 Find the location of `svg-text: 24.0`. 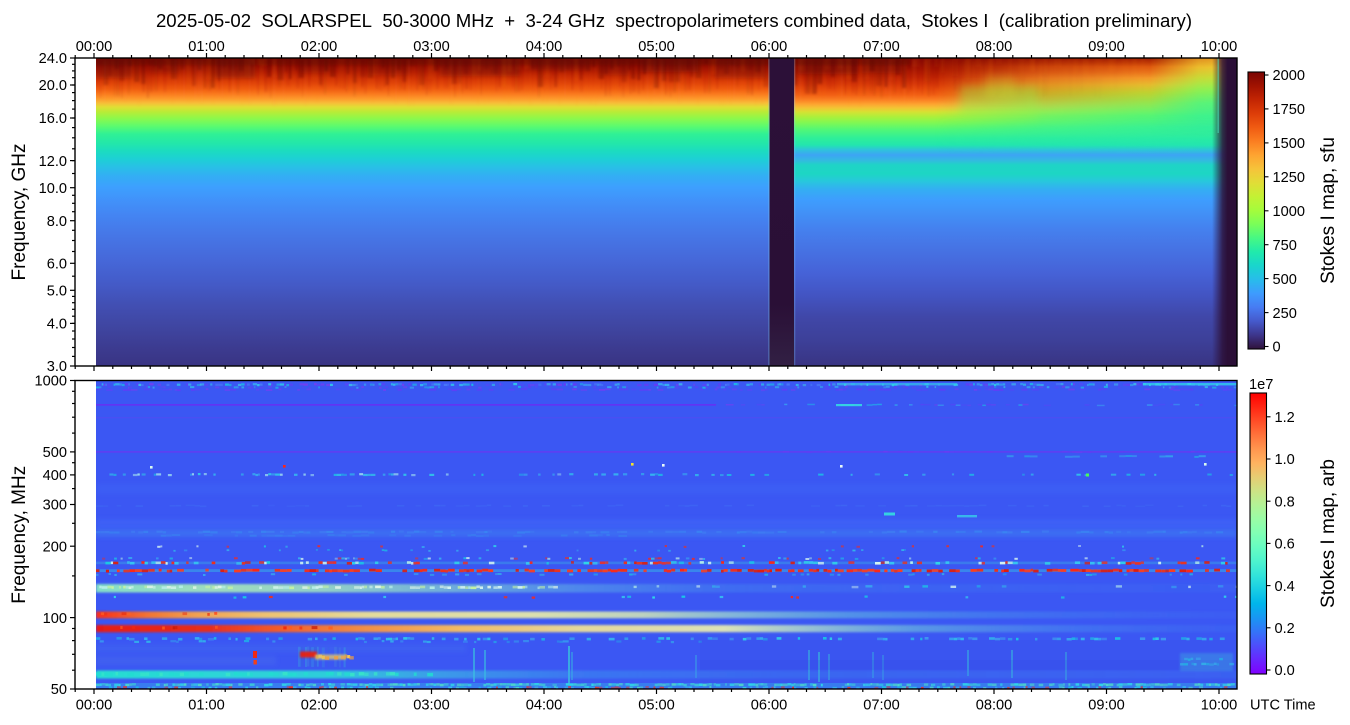

svg-text: 24.0 is located at coordinates (53, 59).